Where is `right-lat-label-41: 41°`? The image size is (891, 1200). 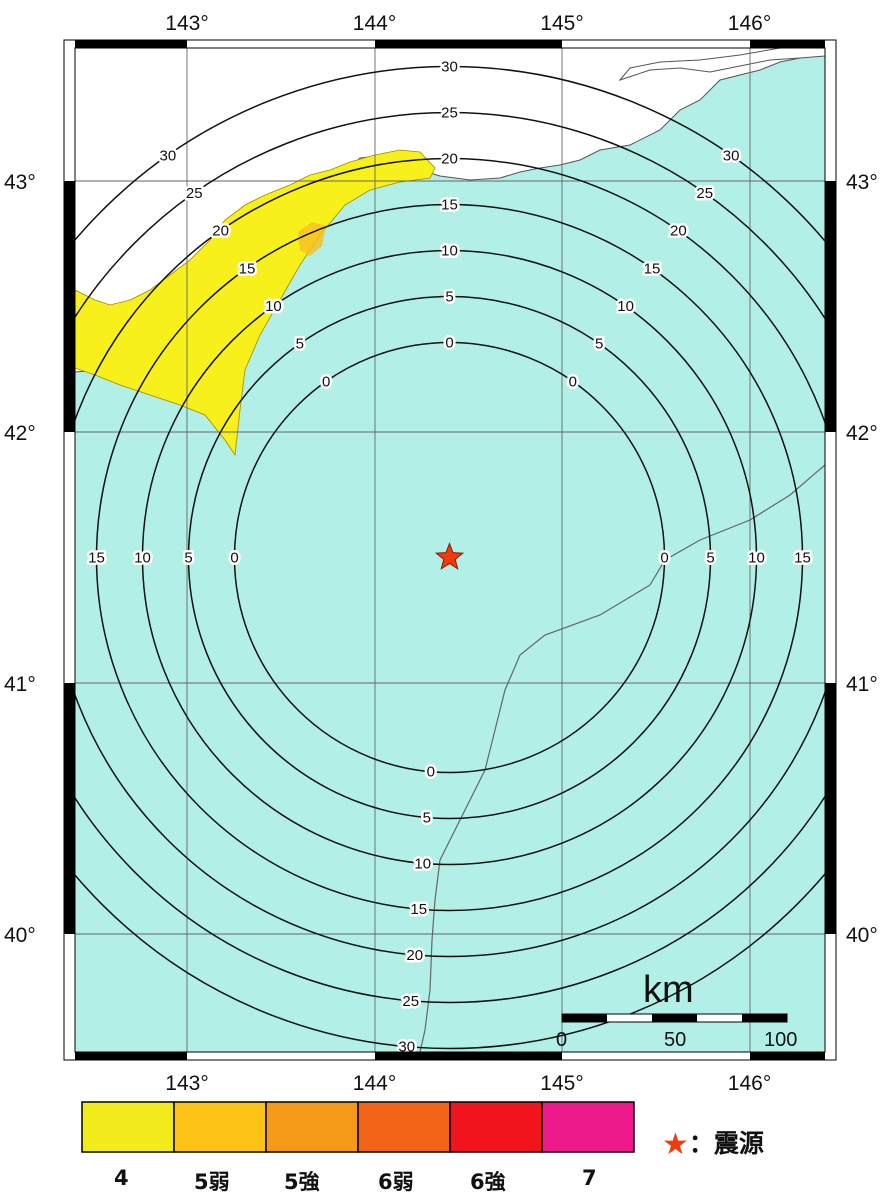
right-lat-label-41: 41° is located at coordinates (862, 684).